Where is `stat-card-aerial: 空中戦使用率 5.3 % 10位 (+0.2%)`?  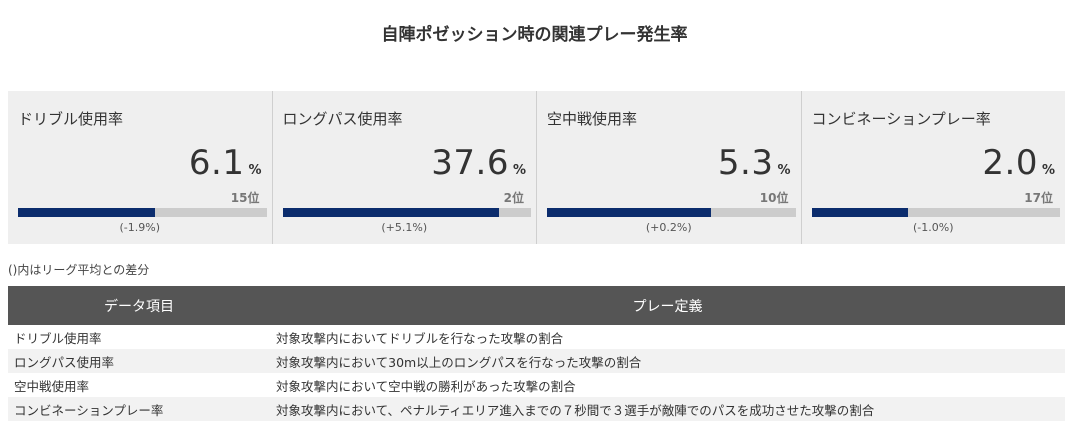
stat-card-aerial: 空中戦使用率 5.3 % 10位 (+0.2%) is located at coordinates (669, 167).